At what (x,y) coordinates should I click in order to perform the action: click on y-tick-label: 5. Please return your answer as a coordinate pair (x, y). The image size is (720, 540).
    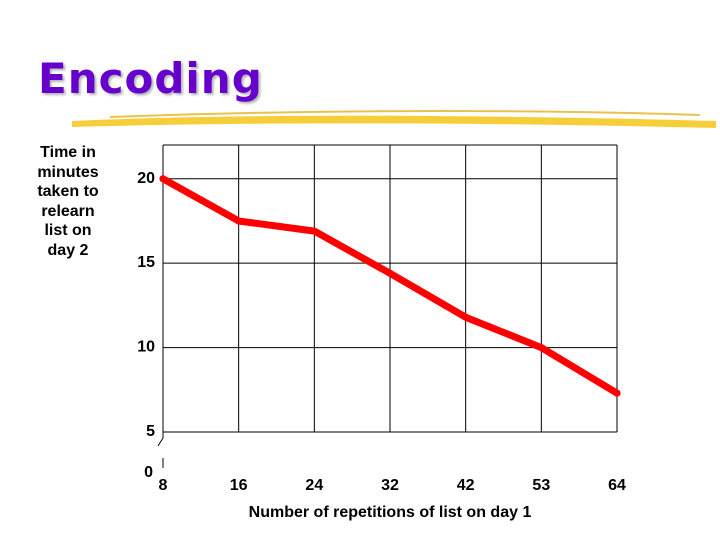
    Looking at the image, I should click on (150, 431).